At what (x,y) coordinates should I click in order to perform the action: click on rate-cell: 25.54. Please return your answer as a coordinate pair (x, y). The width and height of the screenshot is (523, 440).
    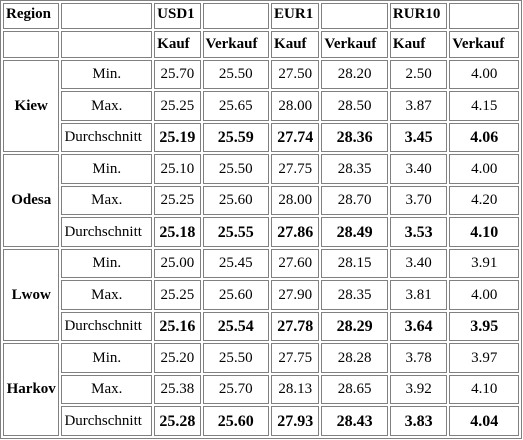
    Looking at the image, I should click on (236, 326).